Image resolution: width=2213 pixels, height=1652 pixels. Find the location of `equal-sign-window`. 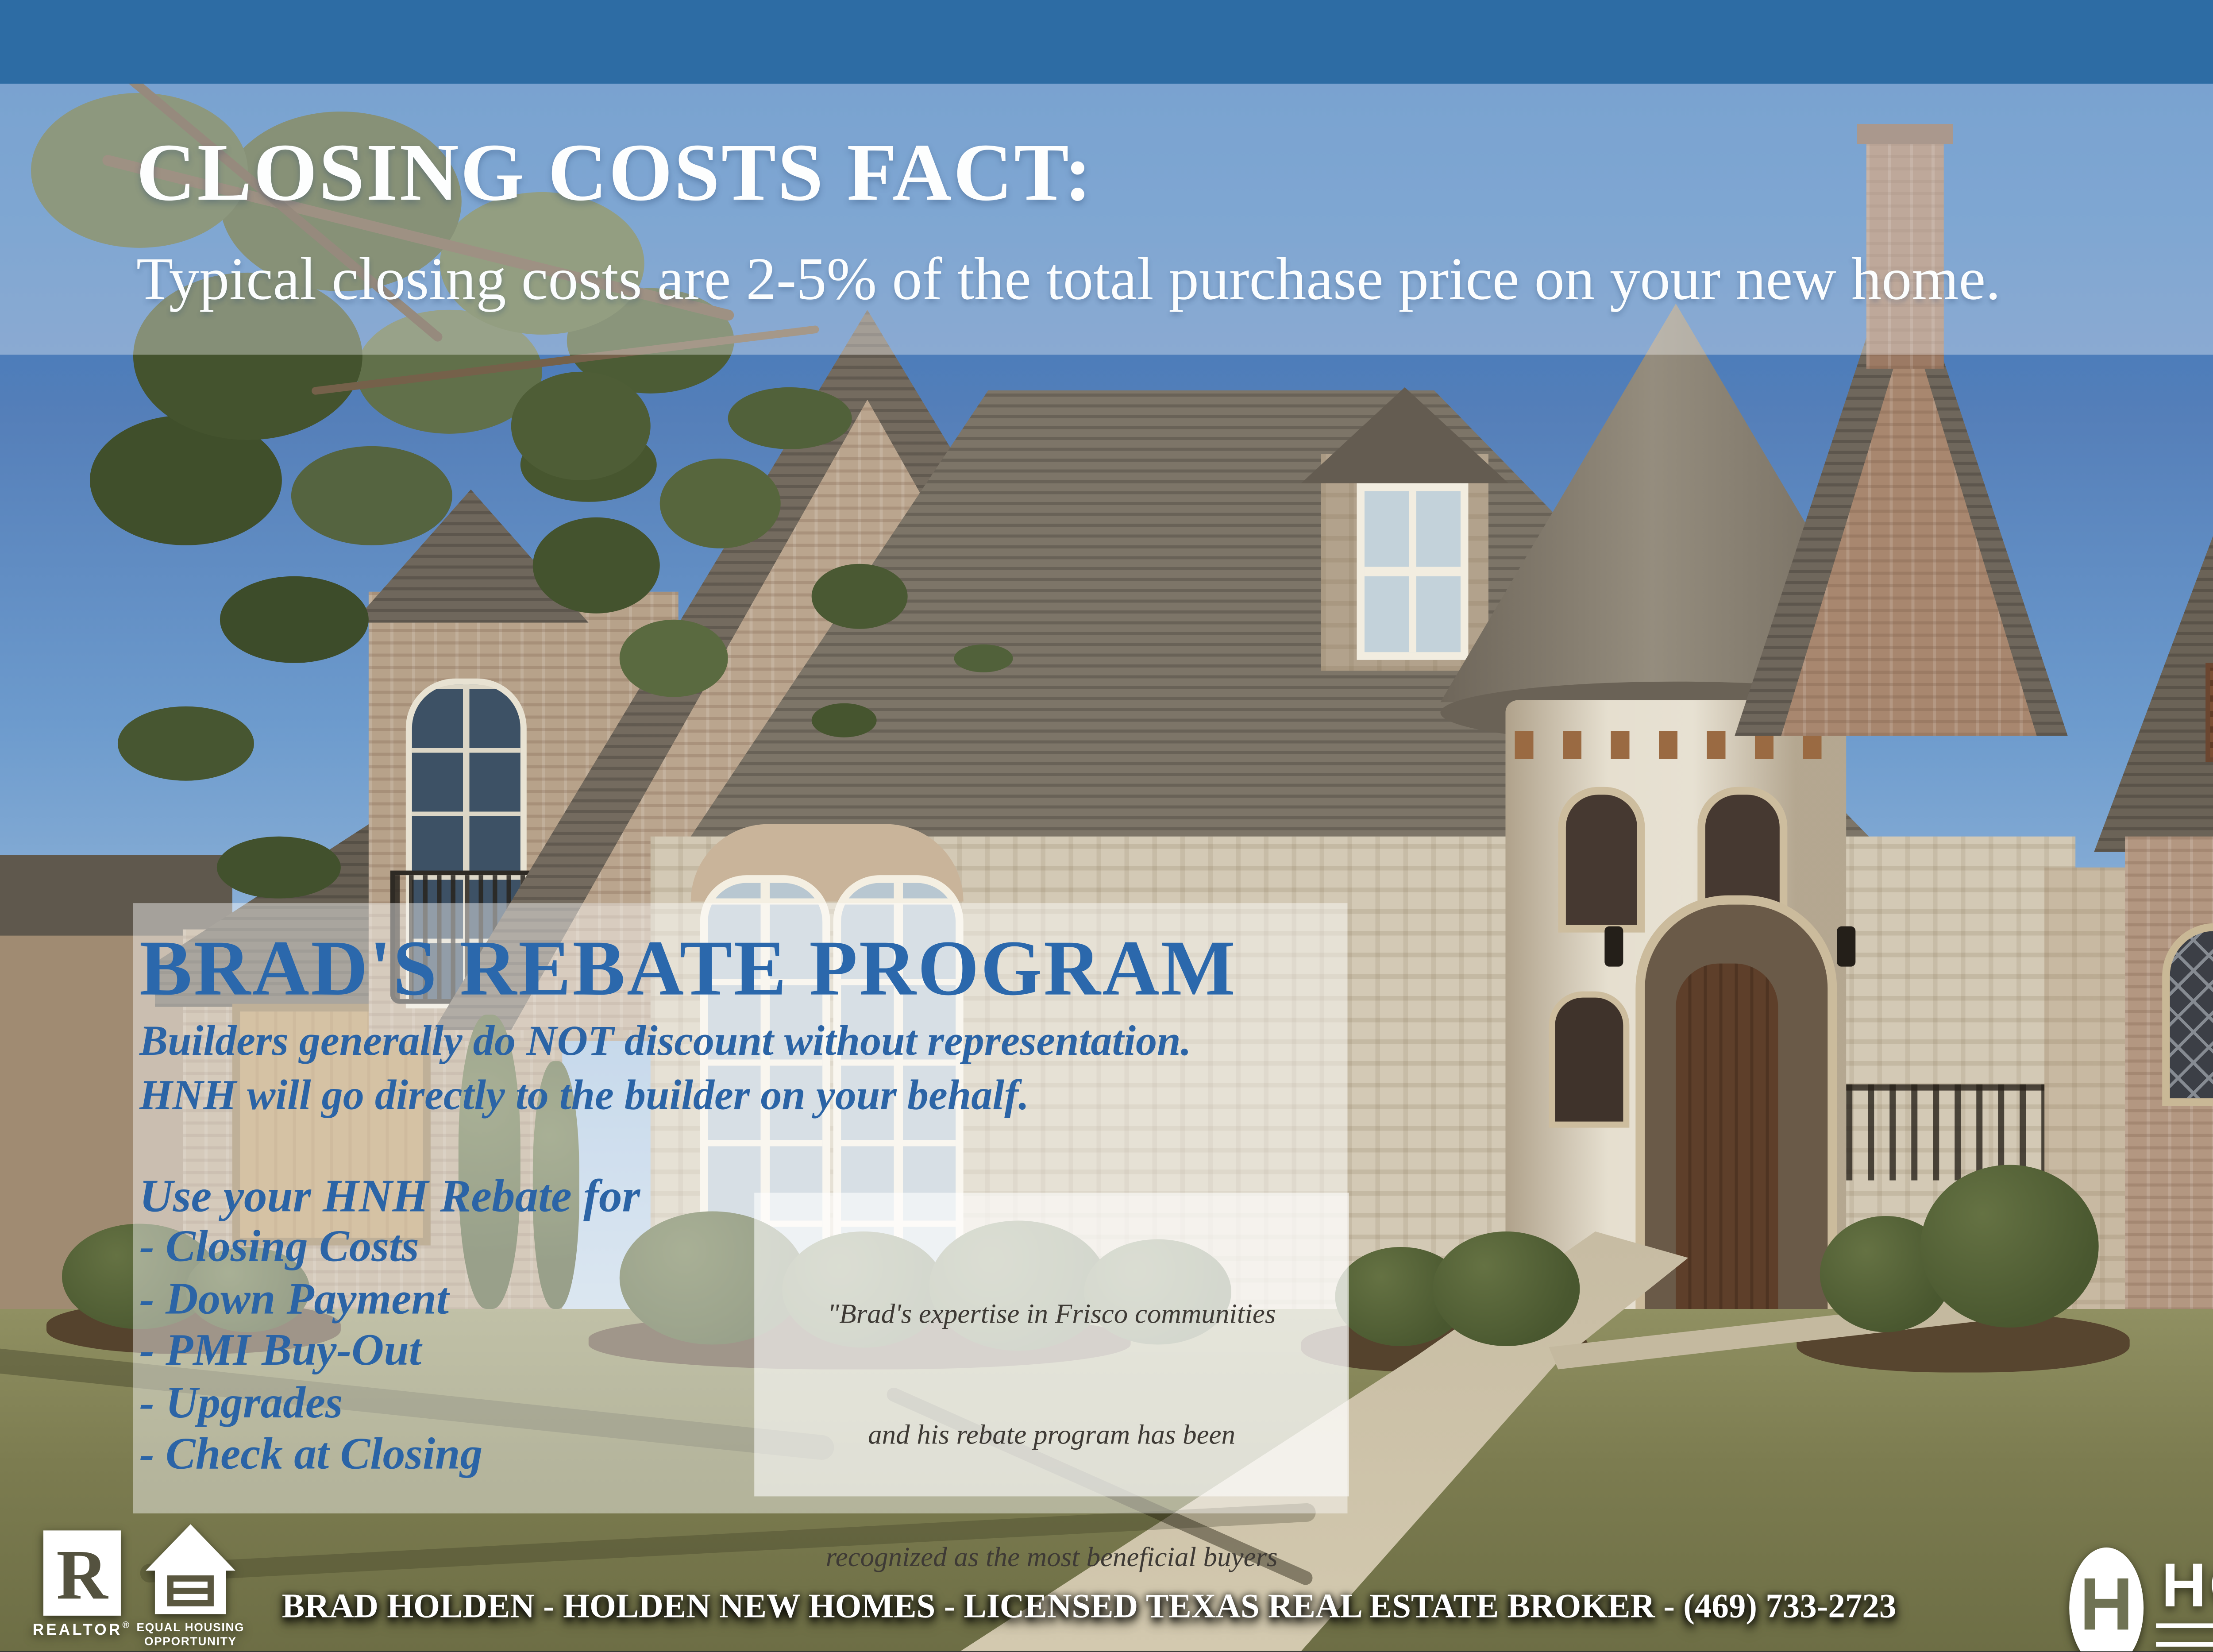

equal-sign-window is located at coordinates (190, 1590).